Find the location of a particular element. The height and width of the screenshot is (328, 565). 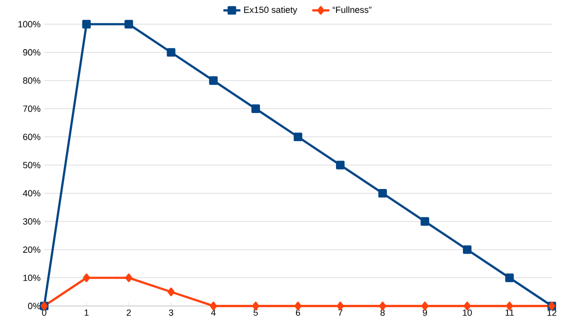

x-tick-label: 3 is located at coordinates (171, 312).